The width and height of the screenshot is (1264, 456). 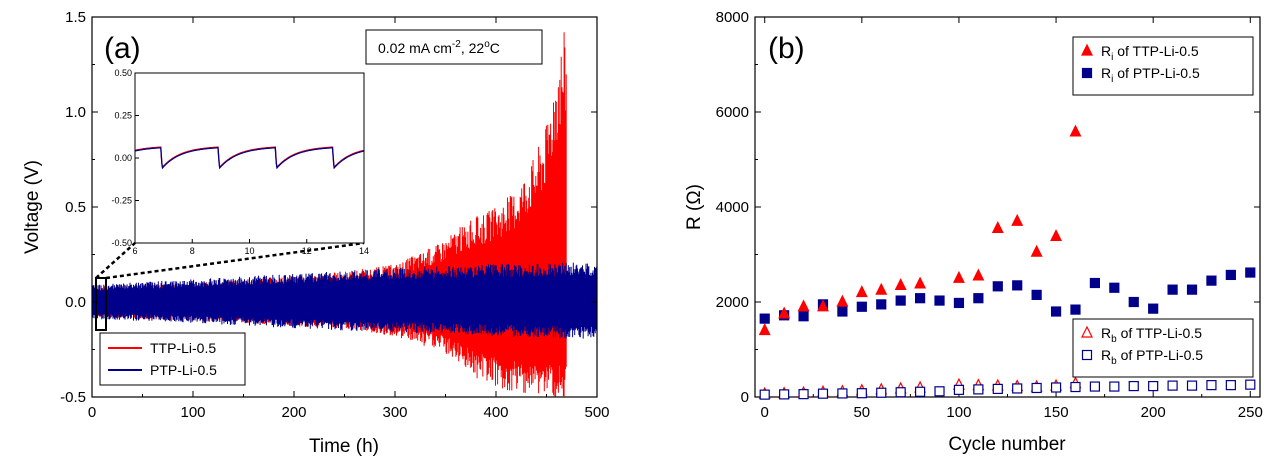 I want to click on panel-label-b: (b), so click(x=786, y=48).